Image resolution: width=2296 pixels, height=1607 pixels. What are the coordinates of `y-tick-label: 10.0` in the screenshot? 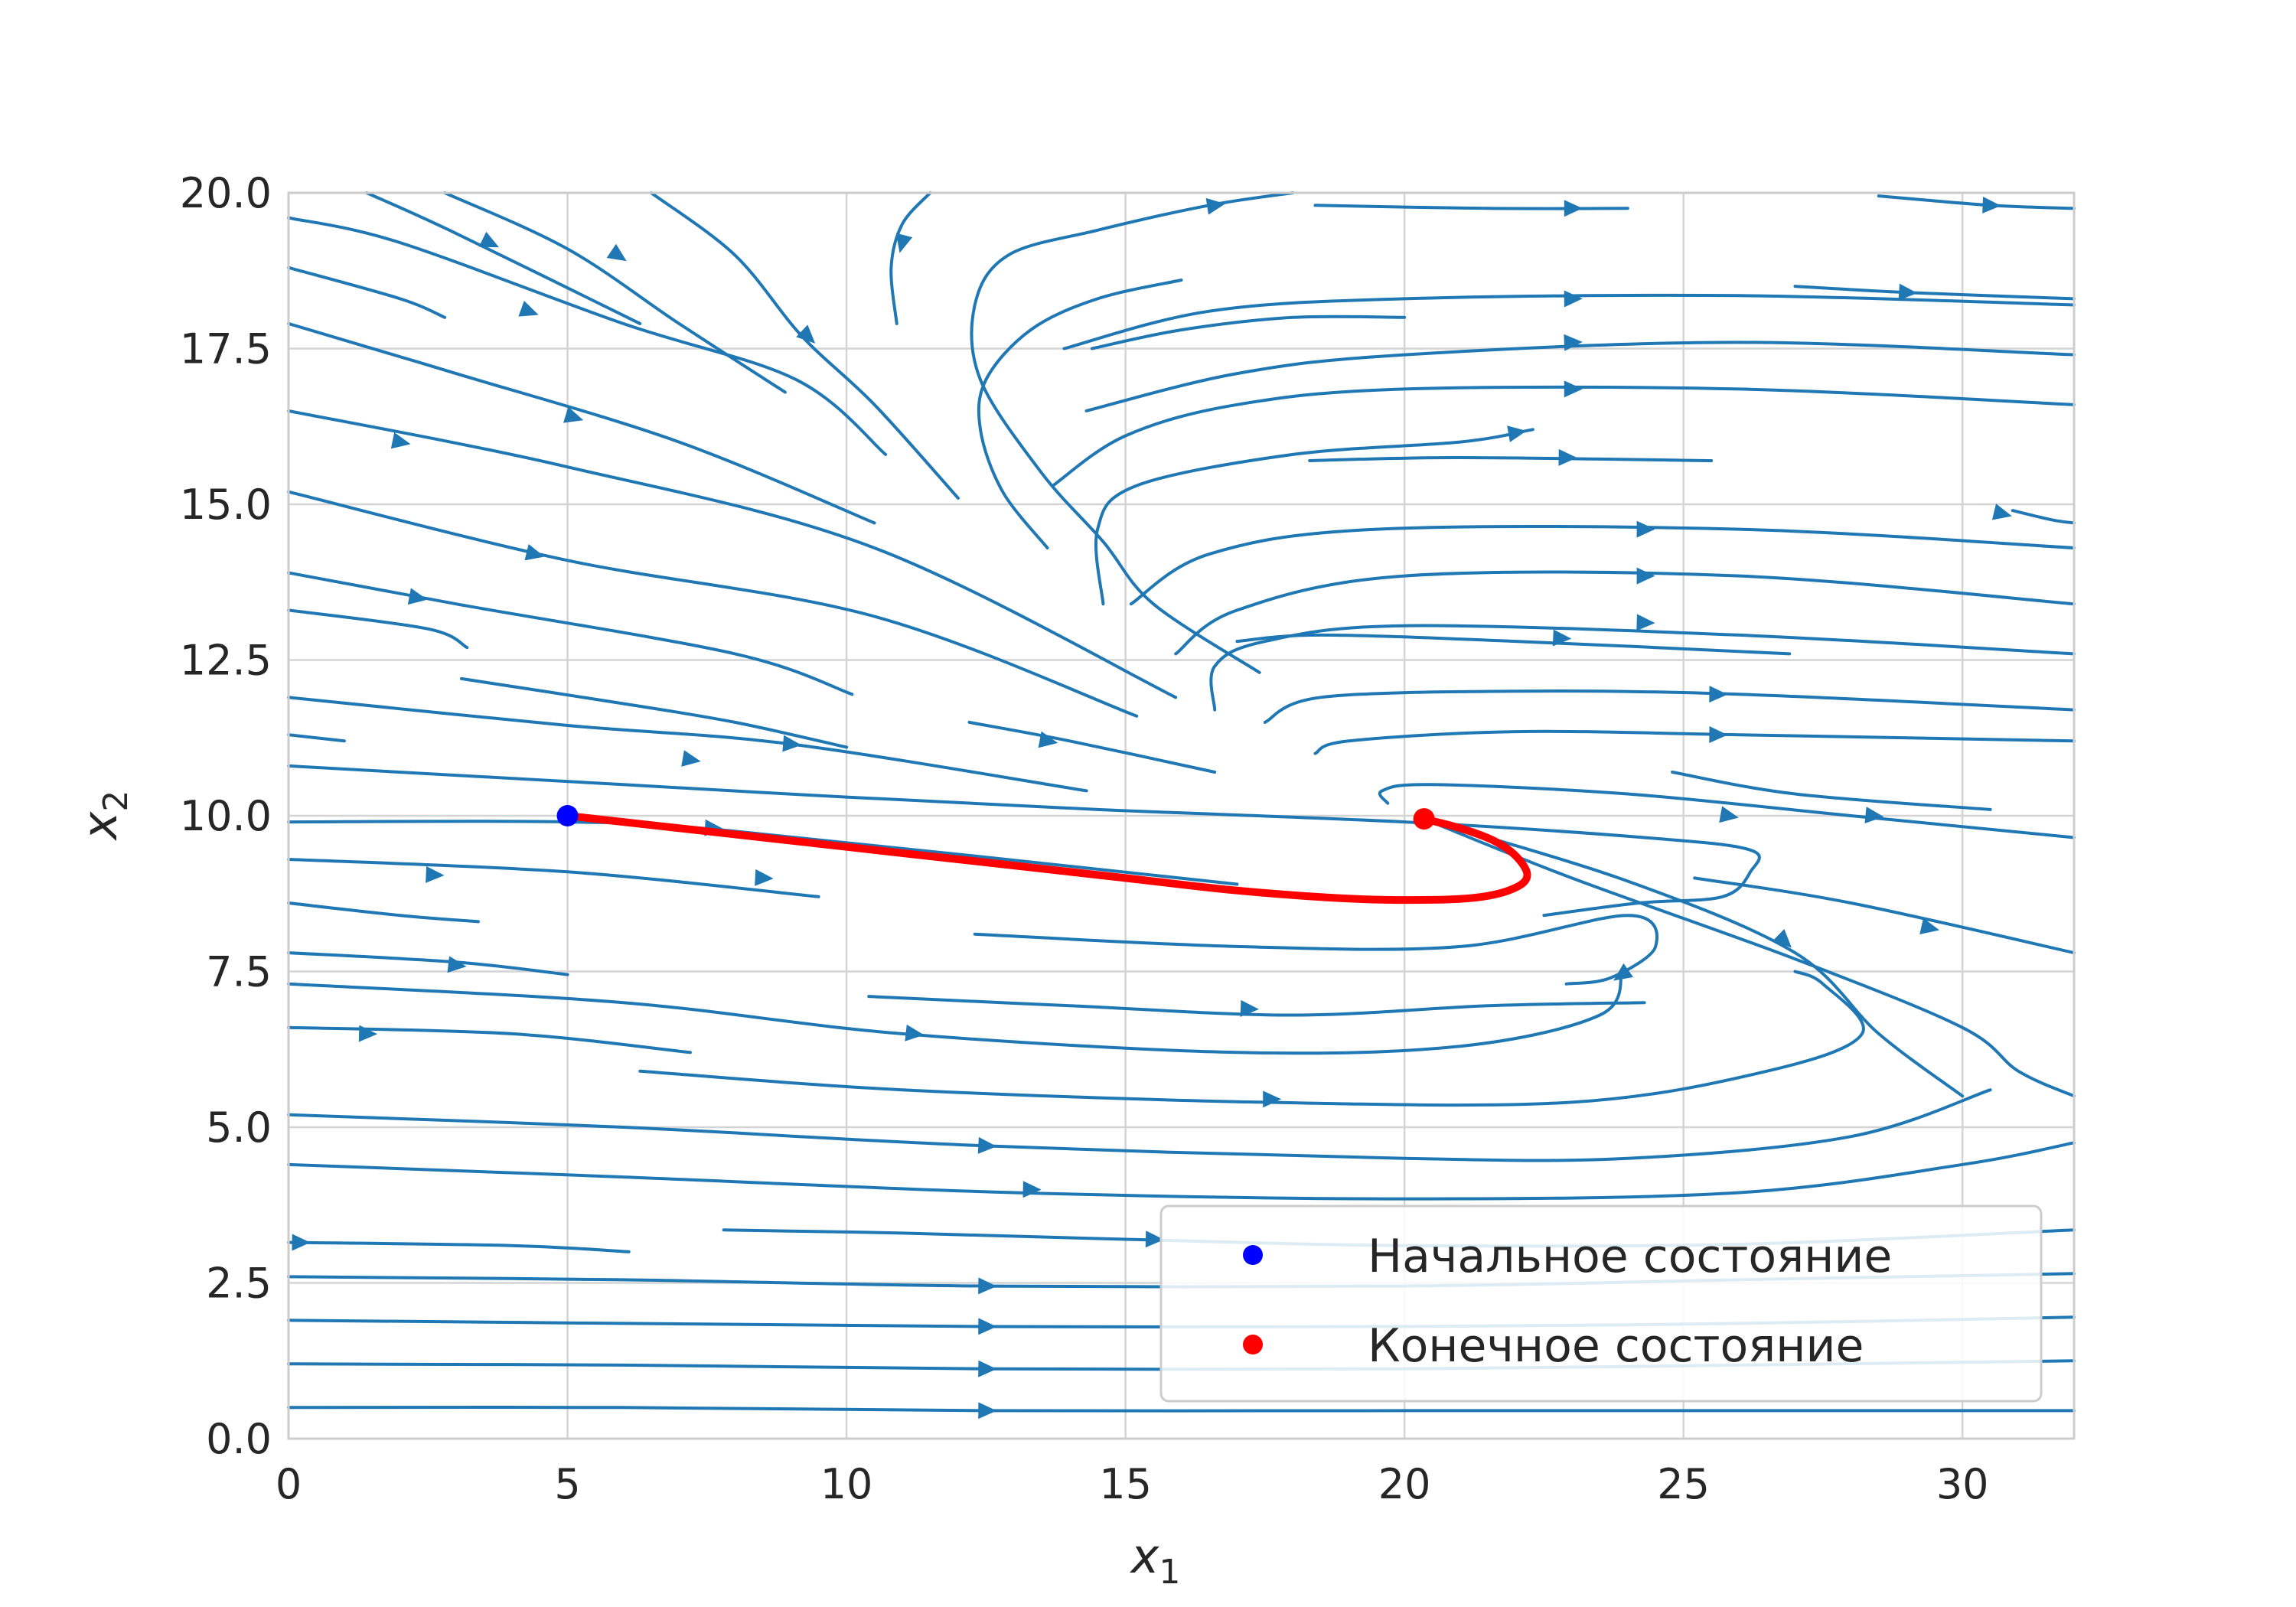 It's located at (226, 816).